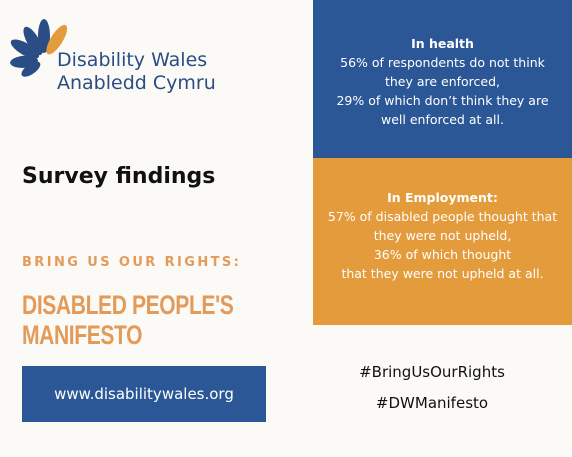 Image resolution: width=572 pixels, height=457 pixels. Describe the element at coordinates (39, 48) in the screenshot. I see `logo-mark` at that location.